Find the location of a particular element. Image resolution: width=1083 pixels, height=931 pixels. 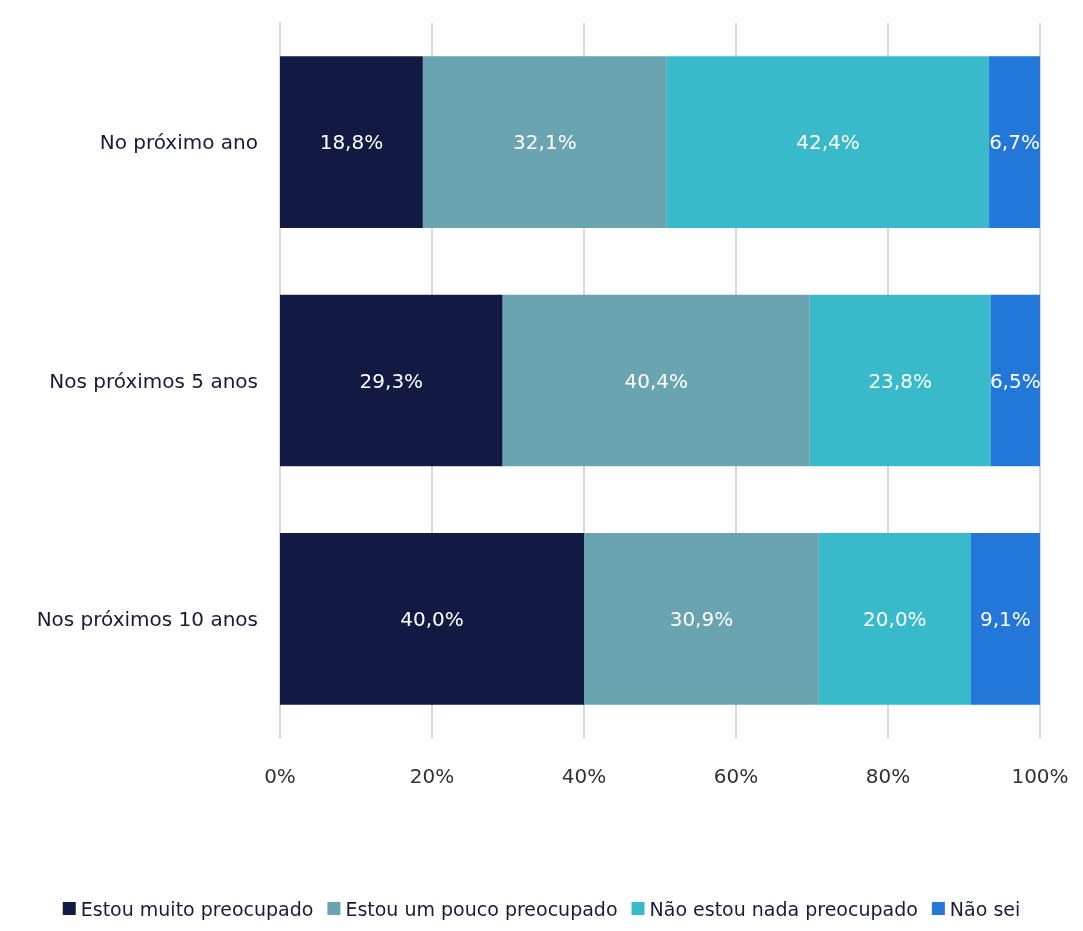

x-tick-label: 0% is located at coordinates (280, 776).